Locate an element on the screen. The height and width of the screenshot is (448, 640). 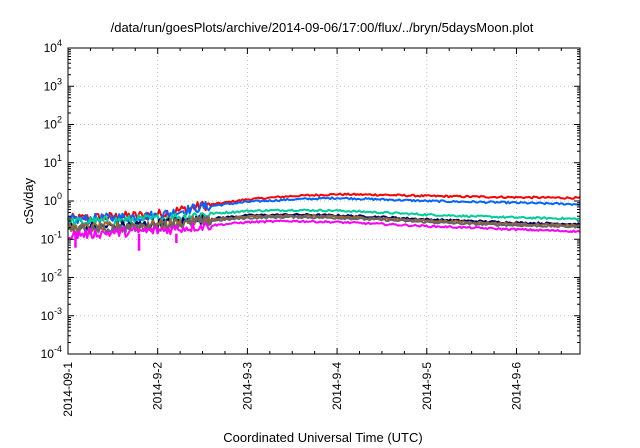
series-group is located at coordinates (324, 221).